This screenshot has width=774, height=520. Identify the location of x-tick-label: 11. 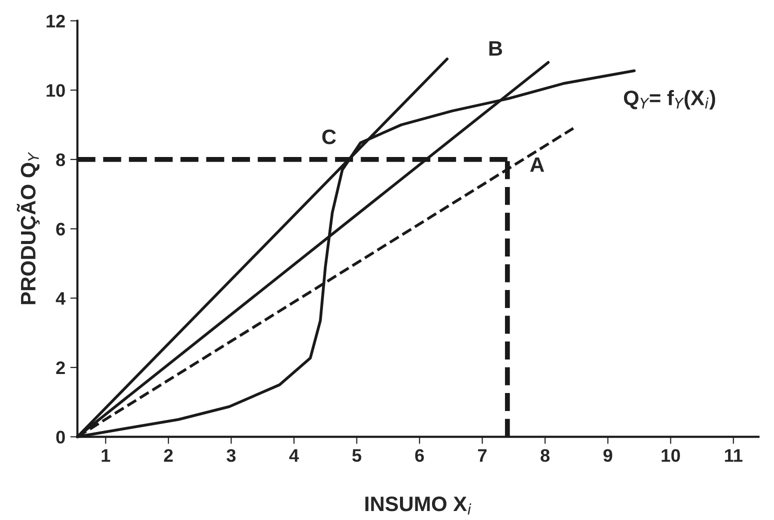
(733, 455).